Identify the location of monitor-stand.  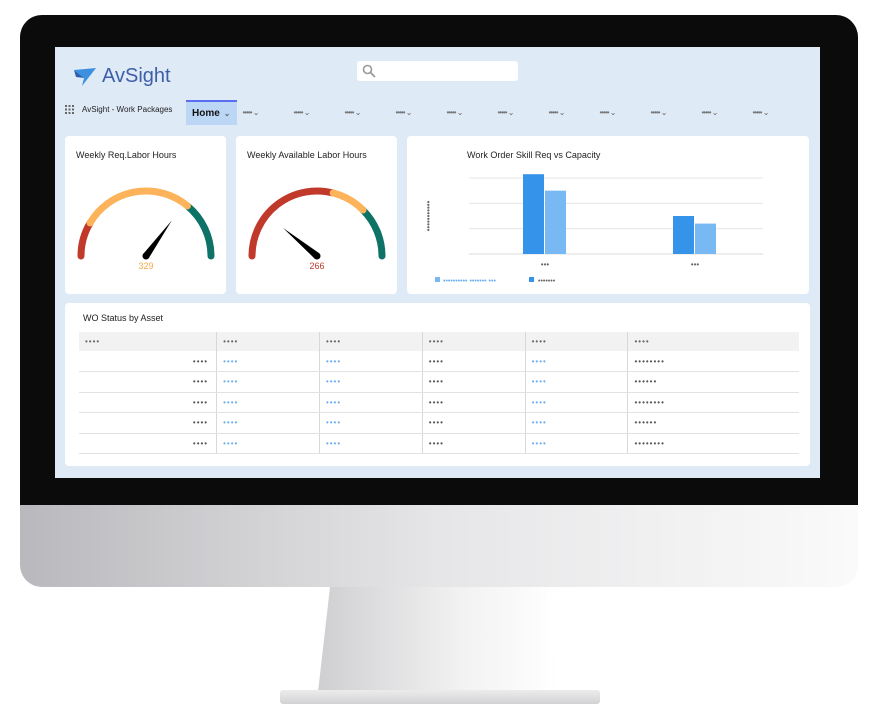
(438, 639).